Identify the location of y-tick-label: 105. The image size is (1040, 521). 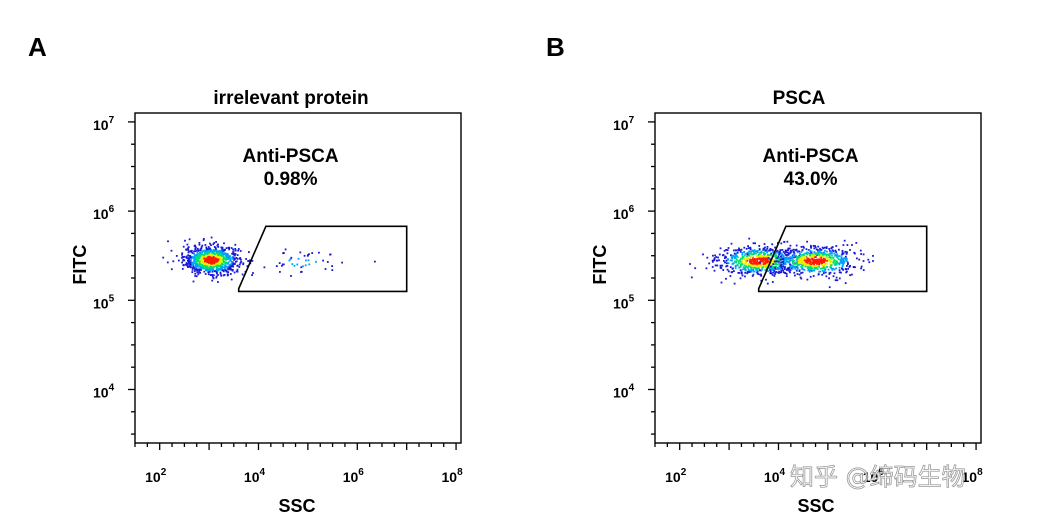
(624, 302).